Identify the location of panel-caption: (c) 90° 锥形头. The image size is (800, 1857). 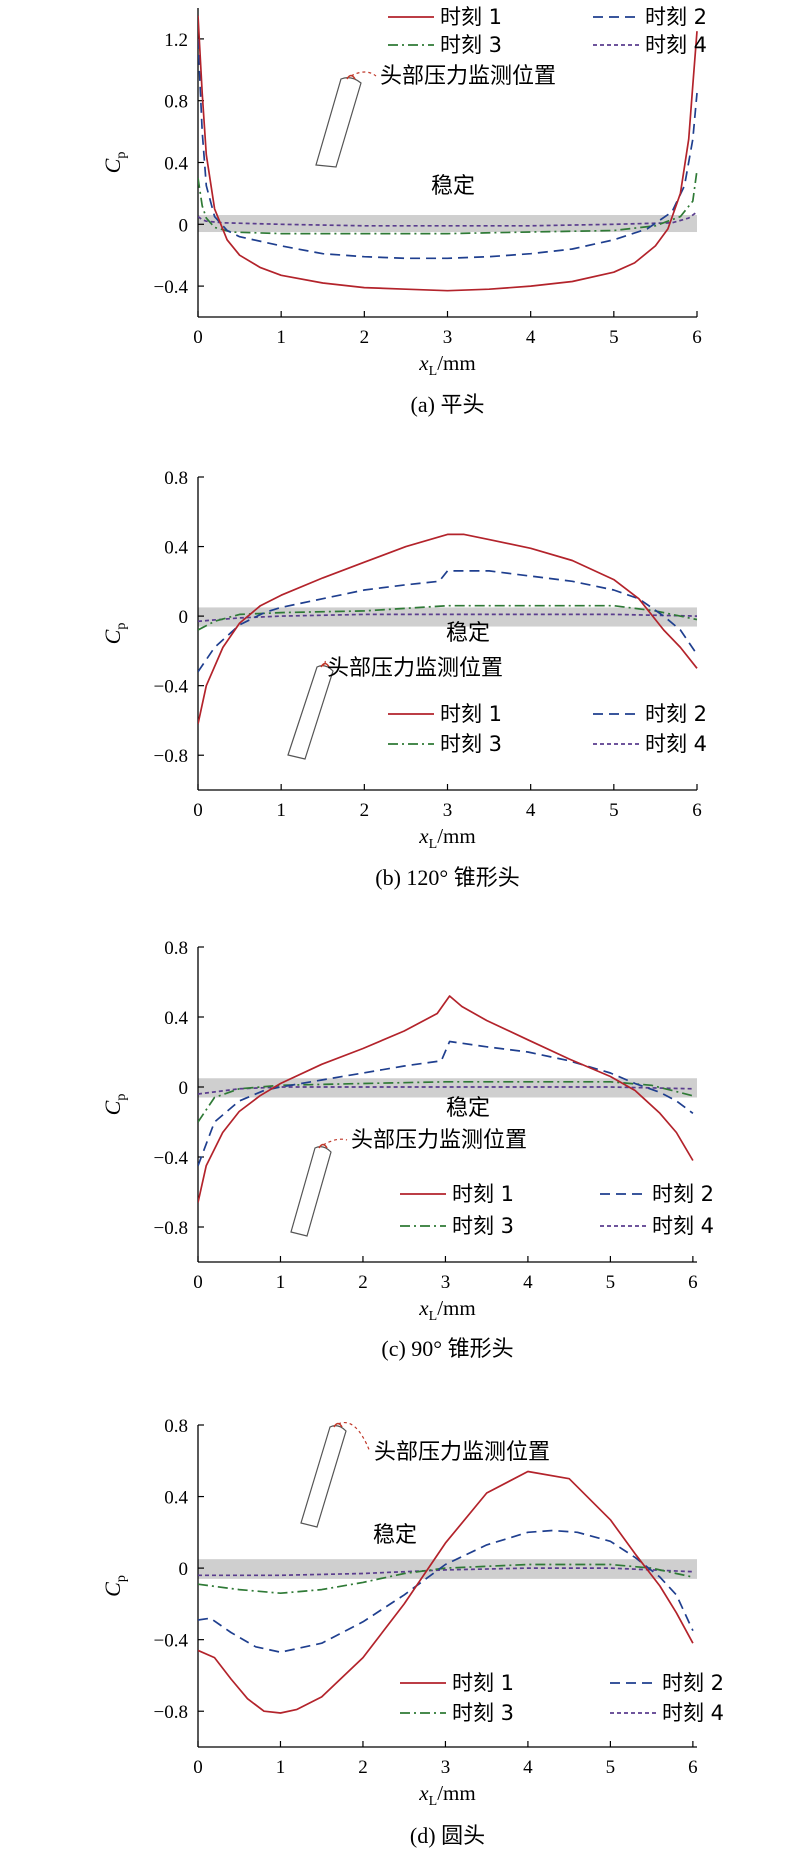
(447, 1348).